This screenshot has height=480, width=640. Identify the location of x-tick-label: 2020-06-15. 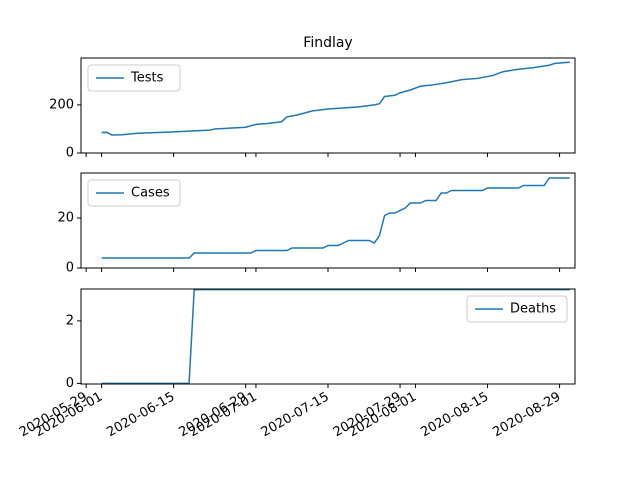
(140, 415).